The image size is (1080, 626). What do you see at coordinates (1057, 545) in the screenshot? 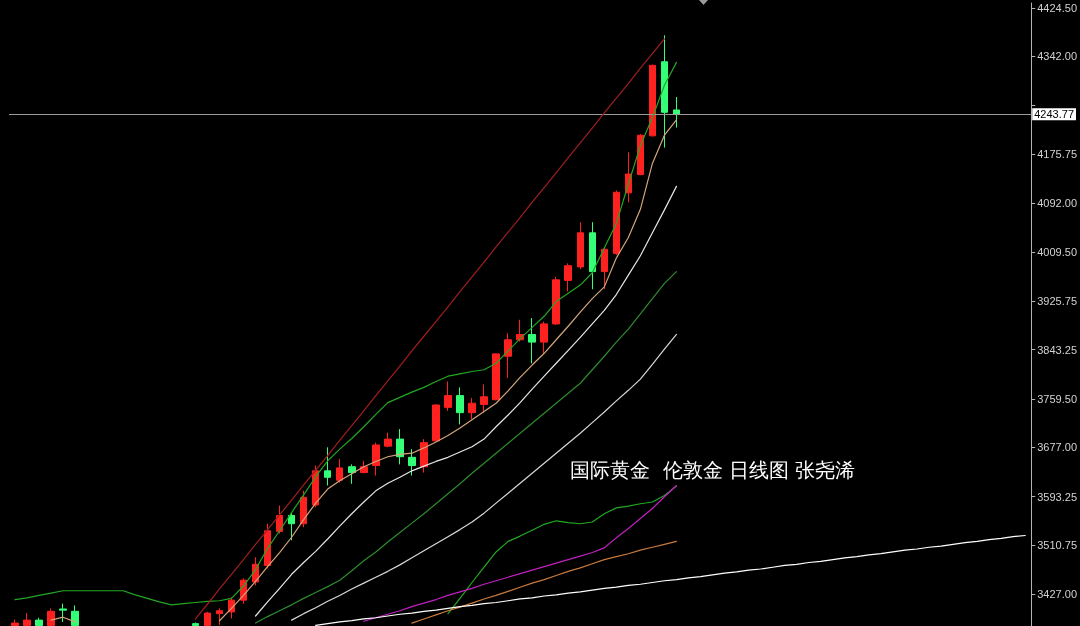
I see `y-tick-label: 3510.75` at bounding box center [1057, 545].